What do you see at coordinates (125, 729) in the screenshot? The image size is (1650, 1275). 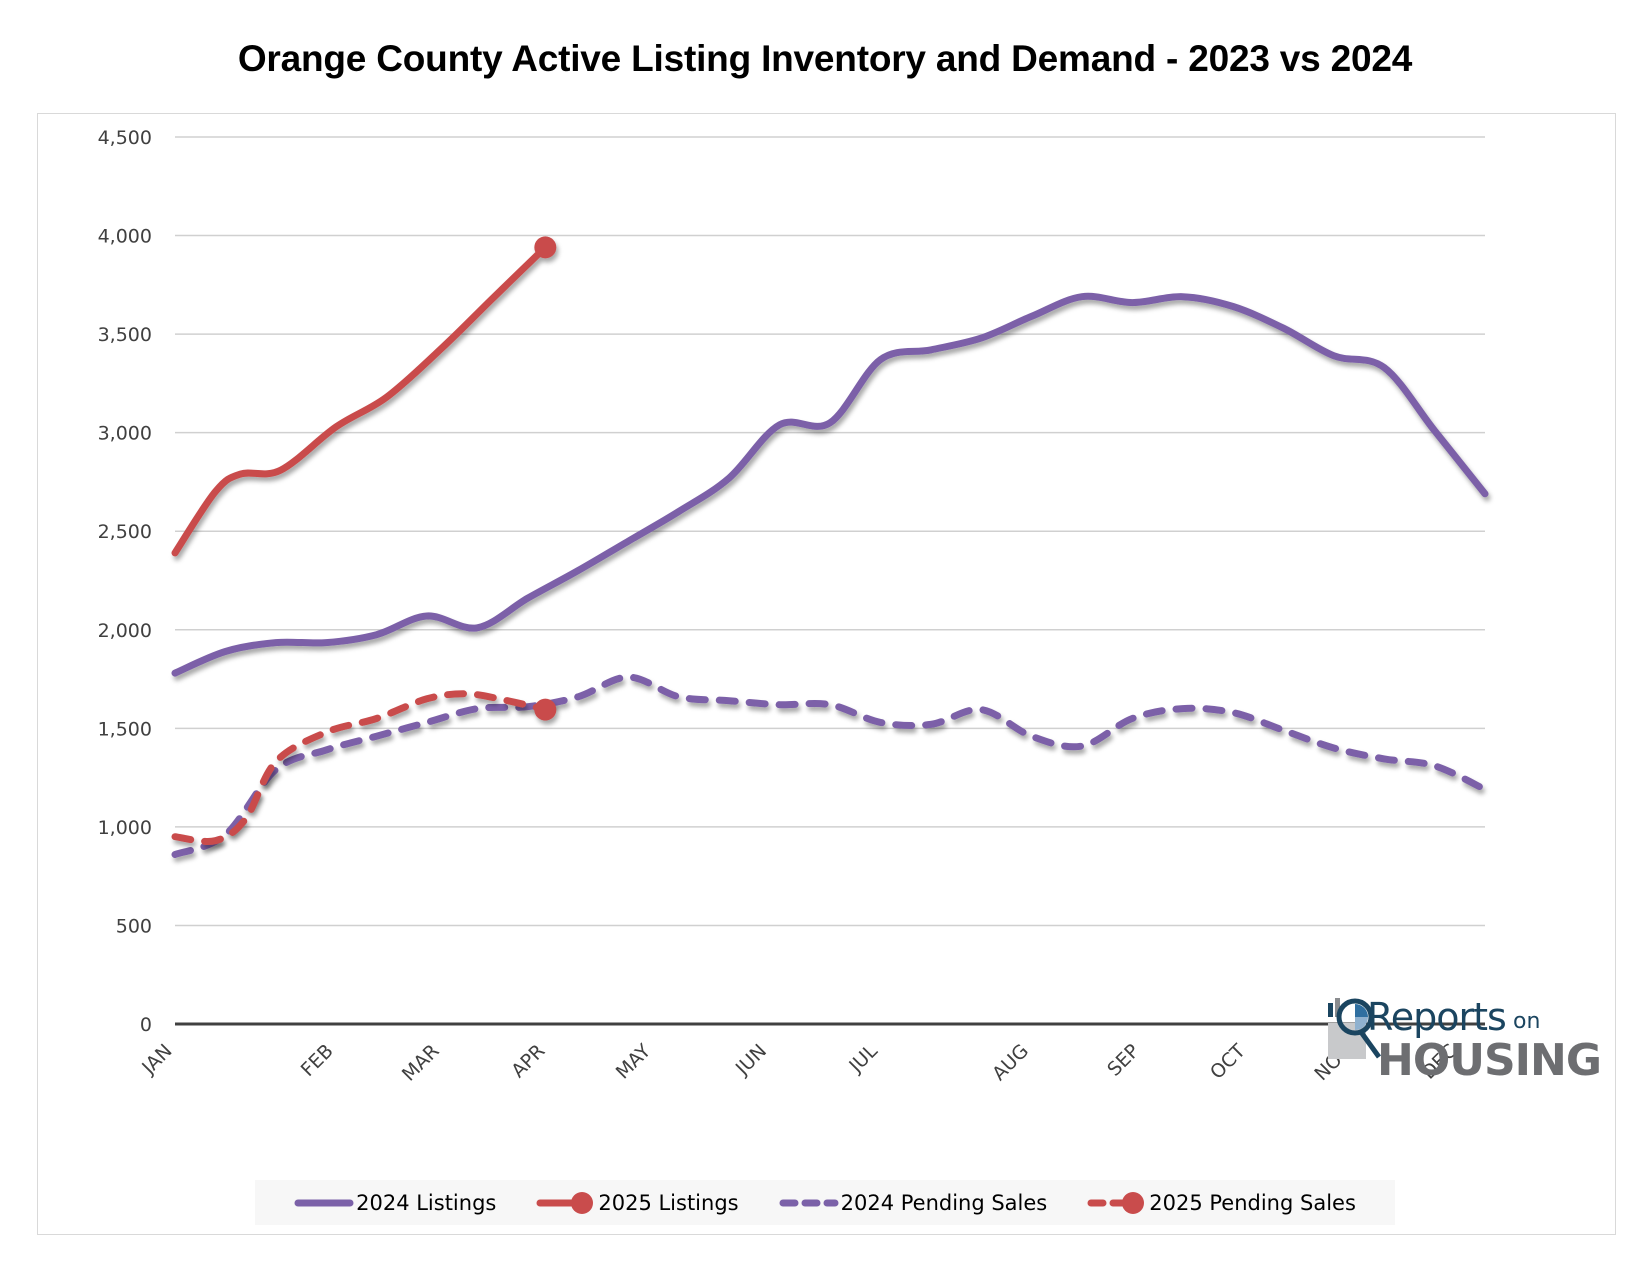 I see `y-tick-label: 1,500` at bounding box center [125, 729].